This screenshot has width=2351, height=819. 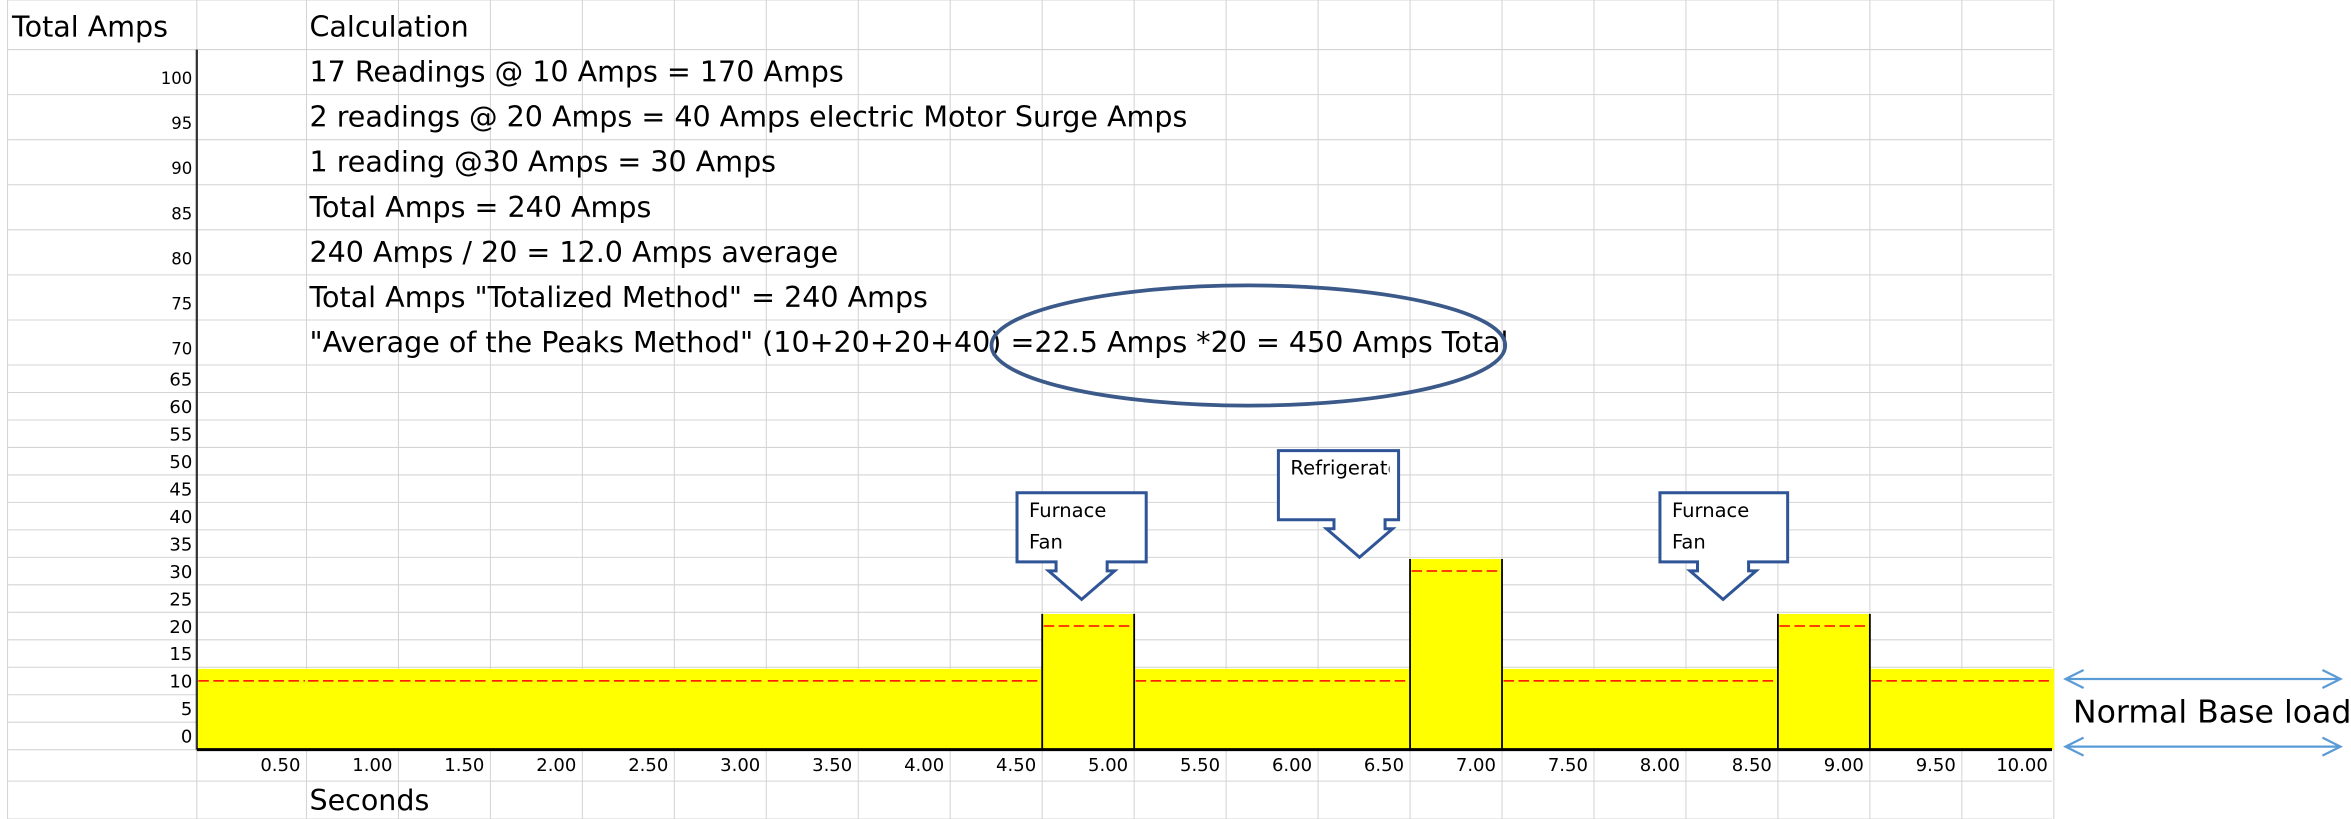 I want to click on annotation: Normal Base load, so click(x=2212, y=713).